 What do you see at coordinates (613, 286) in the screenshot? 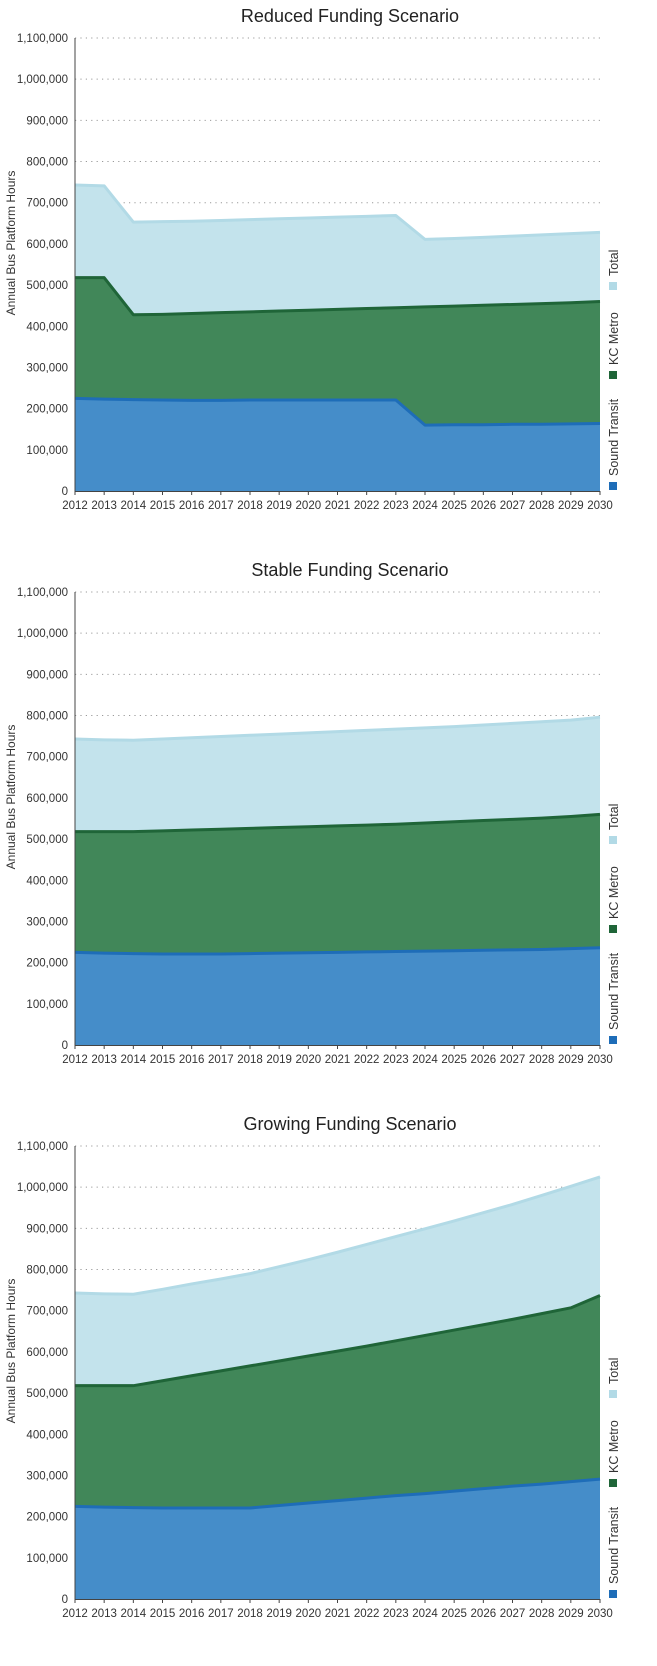
I see `legend-swatch-total` at bounding box center [613, 286].